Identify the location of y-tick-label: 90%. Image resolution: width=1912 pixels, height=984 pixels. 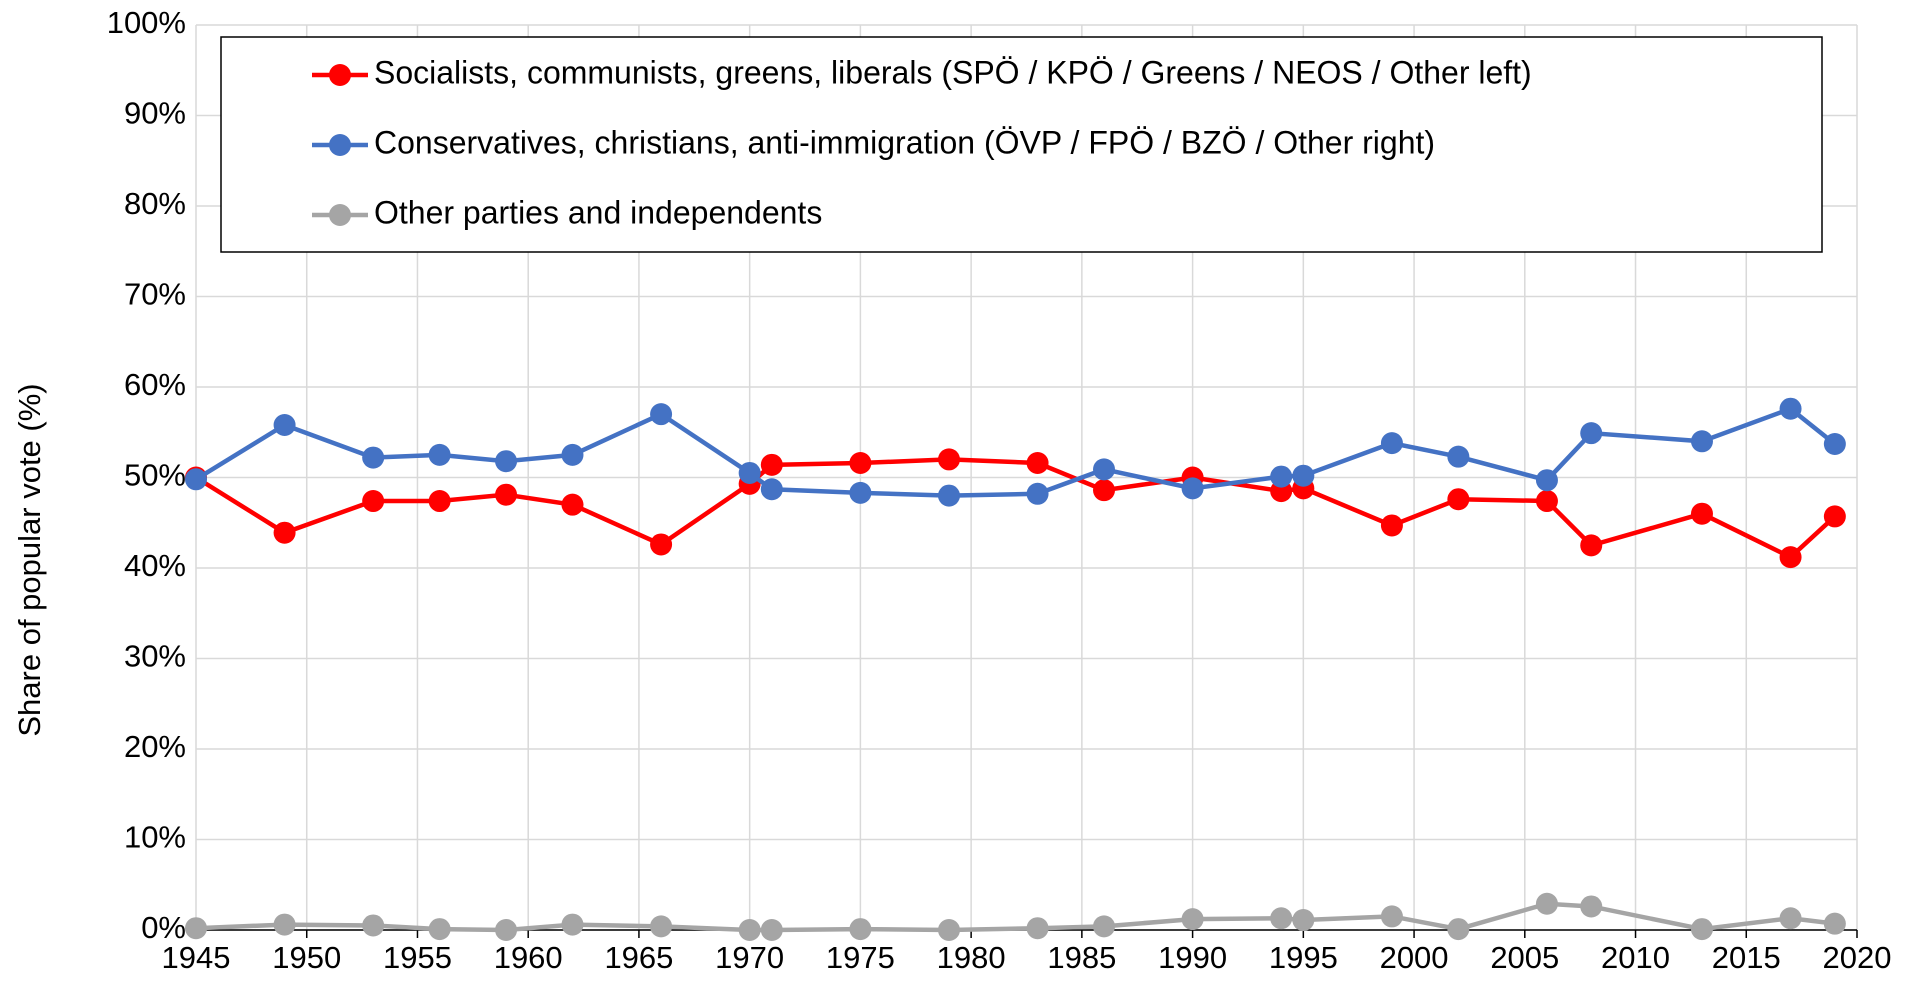
(155, 113).